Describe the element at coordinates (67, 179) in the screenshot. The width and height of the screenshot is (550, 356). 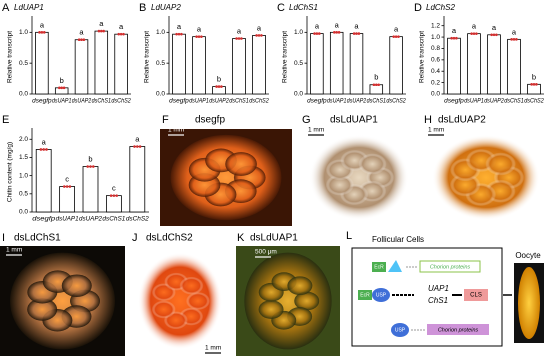
I see `significance-letter: c` at that location.